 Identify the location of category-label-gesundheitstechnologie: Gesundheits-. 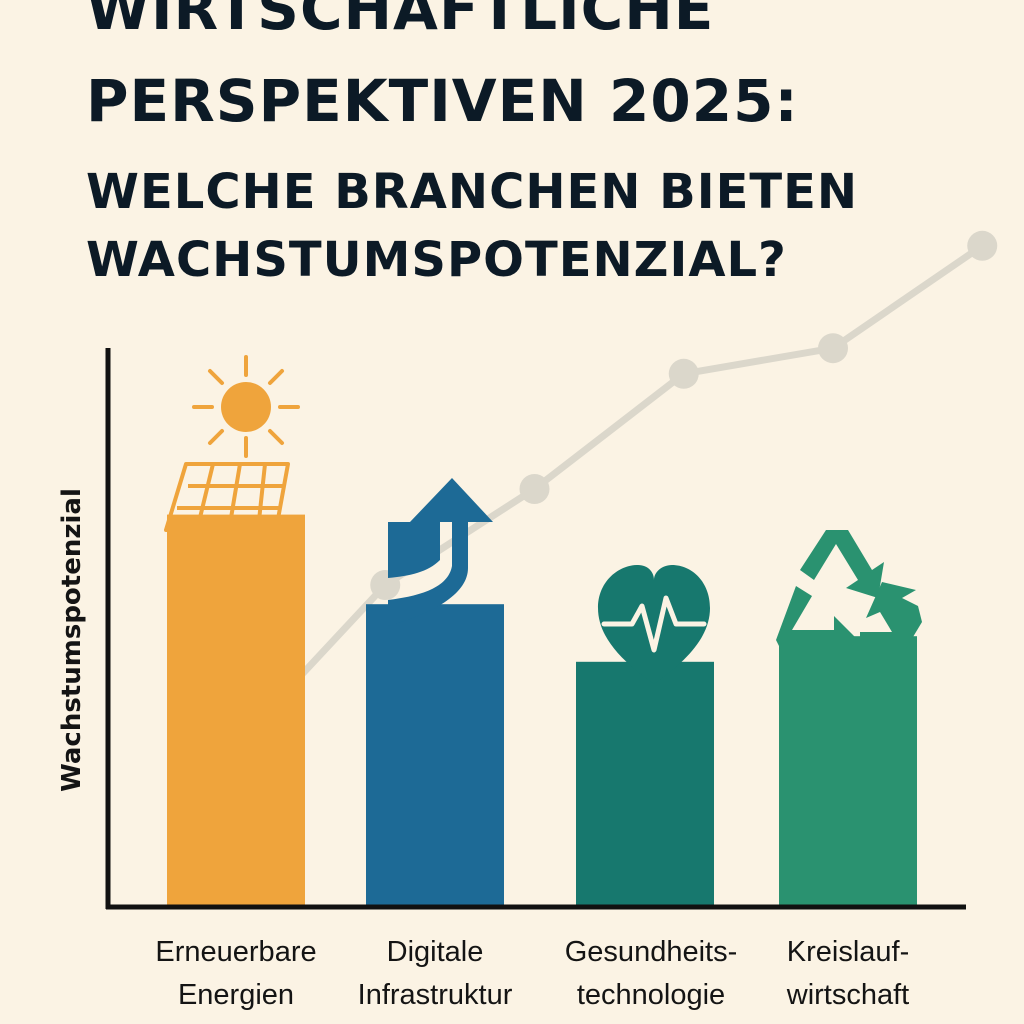
(651, 952).